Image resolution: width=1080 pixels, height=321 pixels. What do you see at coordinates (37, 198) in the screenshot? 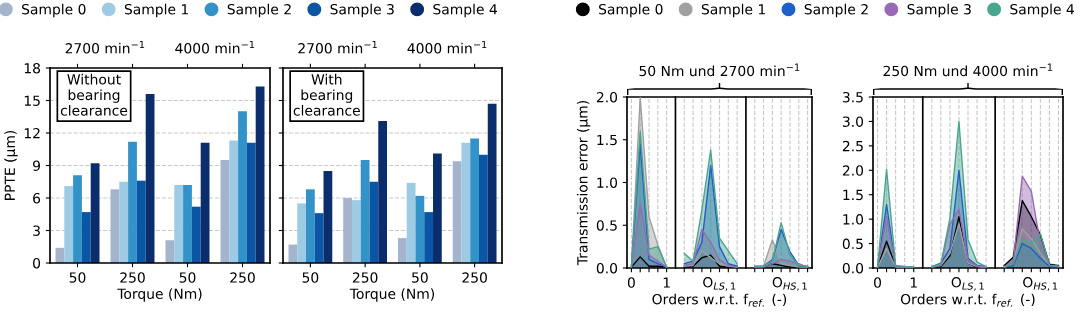
I see `y-tick-label: 6` at bounding box center [37, 198].